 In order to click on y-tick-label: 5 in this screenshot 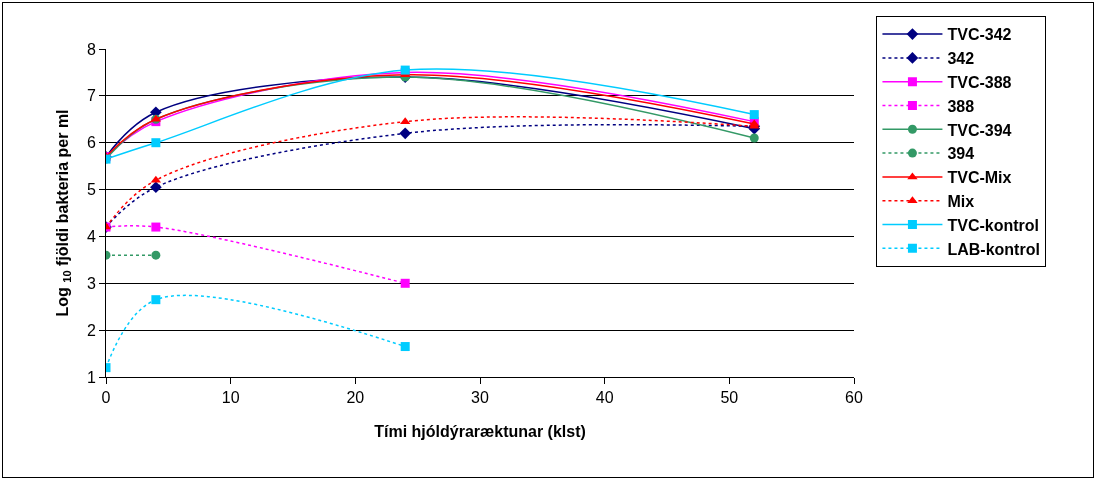, I will do `click(91, 190)`.